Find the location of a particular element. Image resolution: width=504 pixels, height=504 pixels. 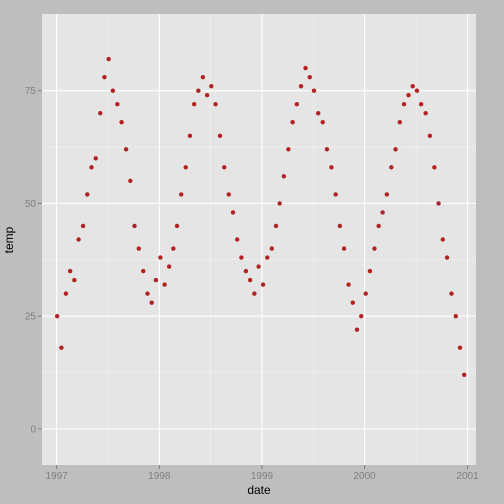

x-tick-label: 2001 is located at coordinates (467, 476).